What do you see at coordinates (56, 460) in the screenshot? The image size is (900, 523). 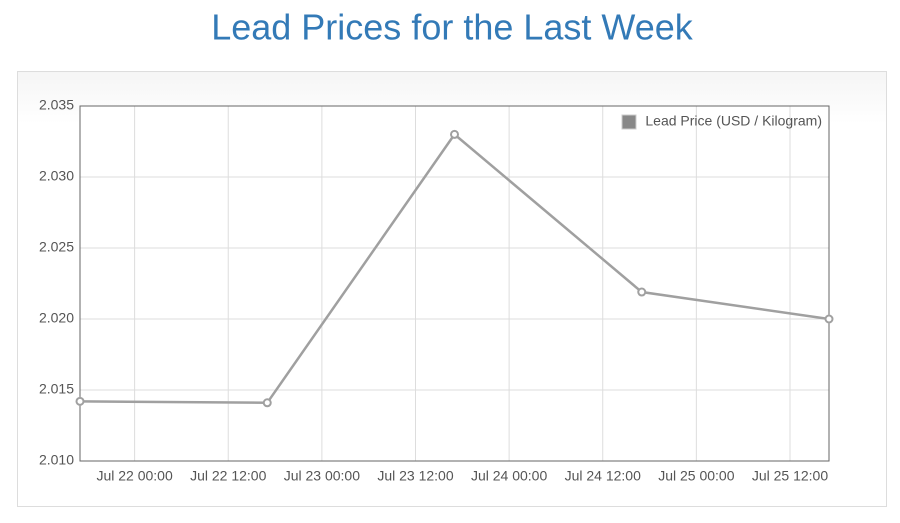 I see `y-tick-label: 2.010` at bounding box center [56, 460].